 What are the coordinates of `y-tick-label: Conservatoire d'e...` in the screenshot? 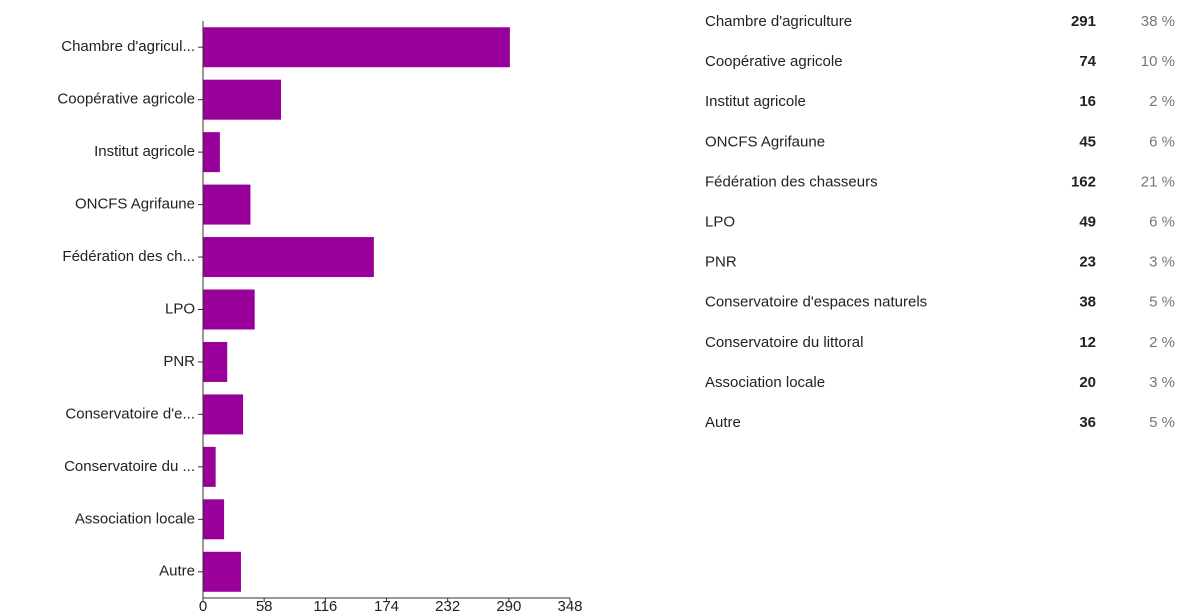 It's located at (130, 413).